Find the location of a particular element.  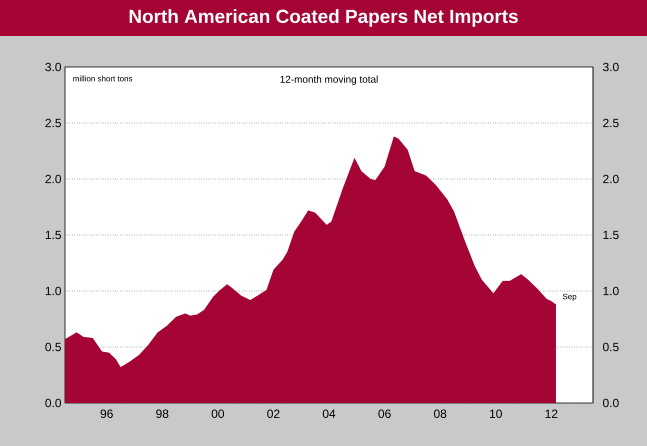

x-tick-label: 98 is located at coordinates (162, 414).